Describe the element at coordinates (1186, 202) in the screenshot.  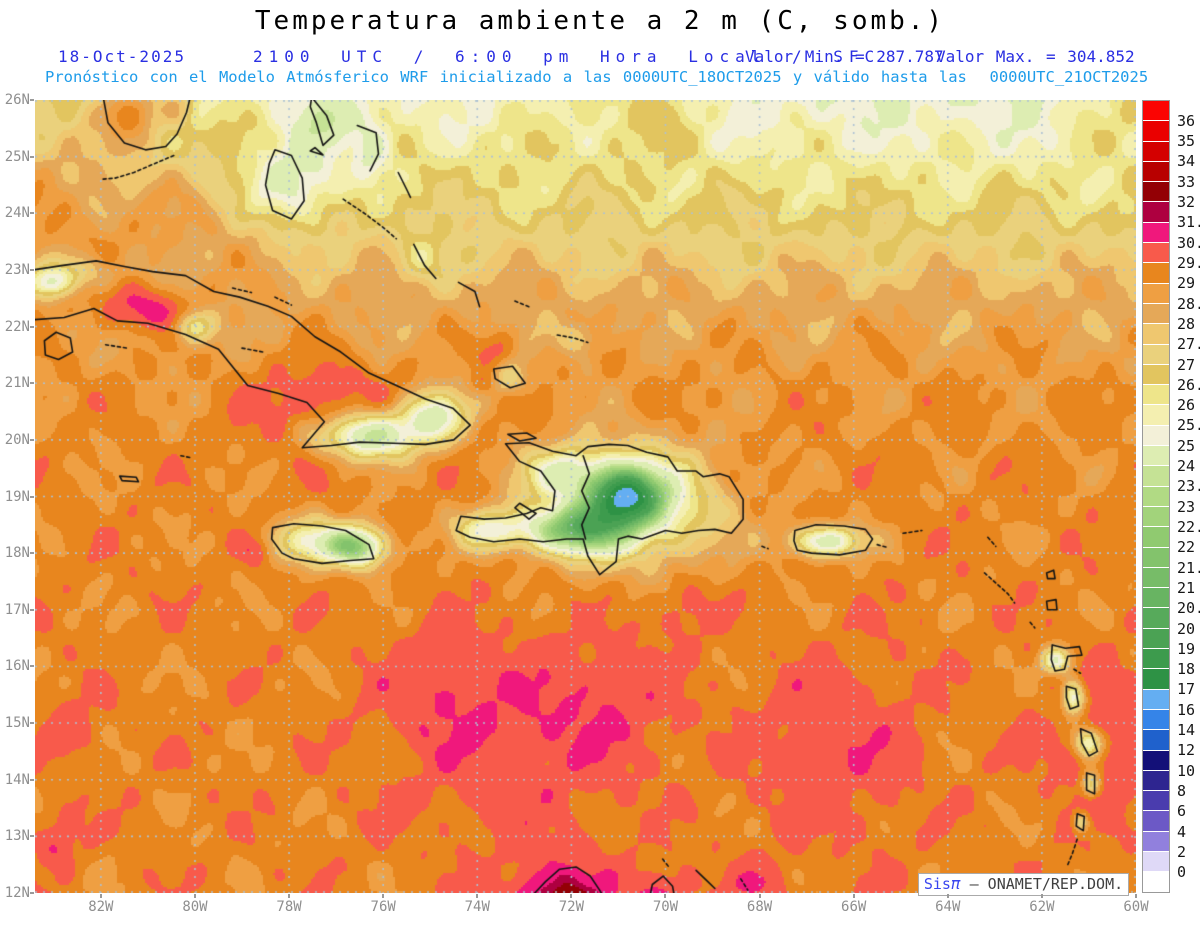
I see `colorbar-label: 32` at that location.